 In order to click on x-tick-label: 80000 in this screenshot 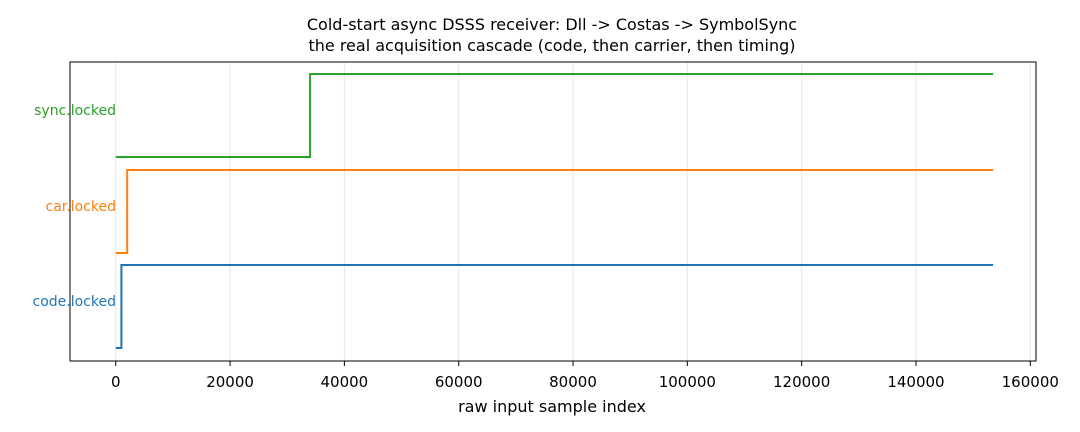, I will do `click(573, 382)`.